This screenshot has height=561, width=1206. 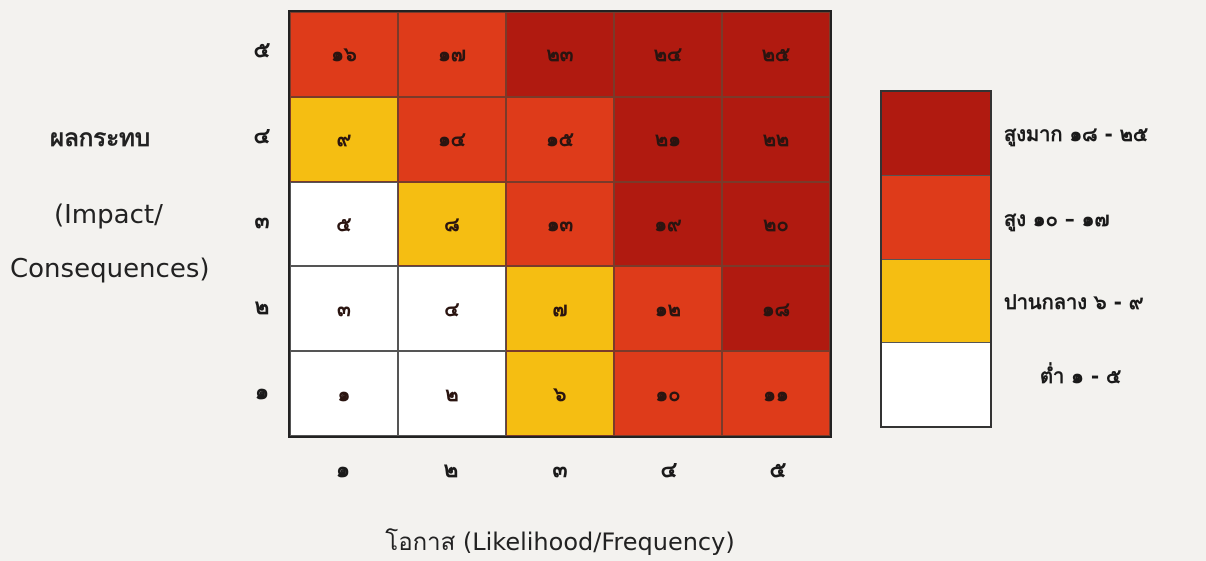 What do you see at coordinates (262, 221) in the screenshot?
I see `y-tick-3: ๓` at bounding box center [262, 221].